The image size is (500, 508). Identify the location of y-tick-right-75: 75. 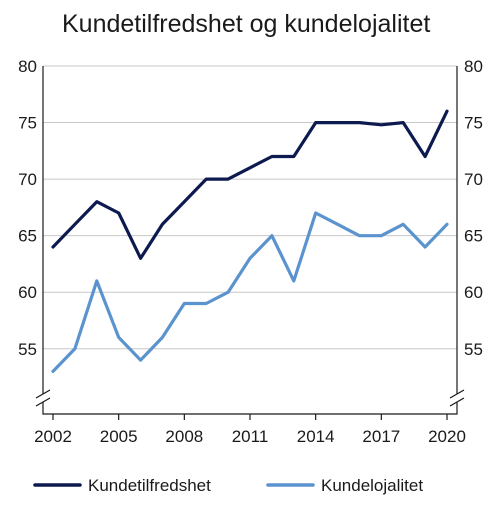
(473, 123).